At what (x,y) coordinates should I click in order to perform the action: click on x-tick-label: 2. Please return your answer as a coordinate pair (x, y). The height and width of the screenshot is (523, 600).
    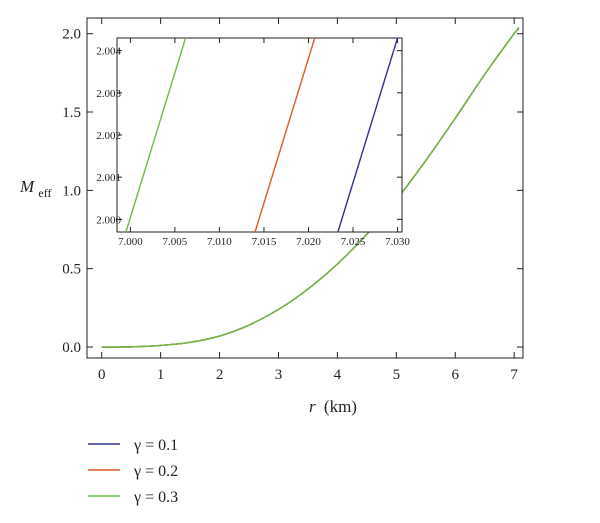
    Looking at the image, I should click on (220, 375).